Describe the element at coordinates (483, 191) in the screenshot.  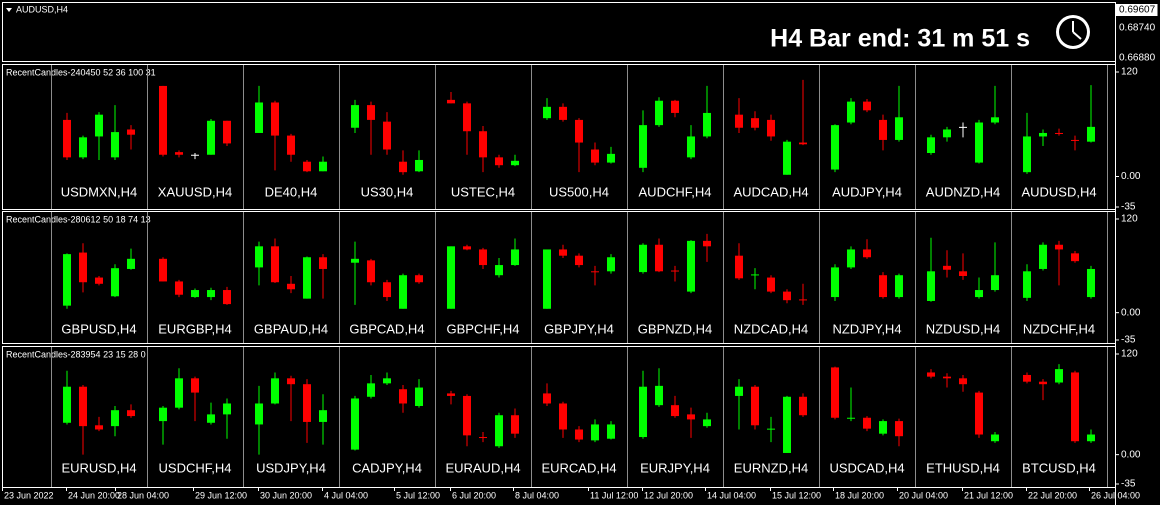
I see `cell-label: USTEC,H4` at that location.